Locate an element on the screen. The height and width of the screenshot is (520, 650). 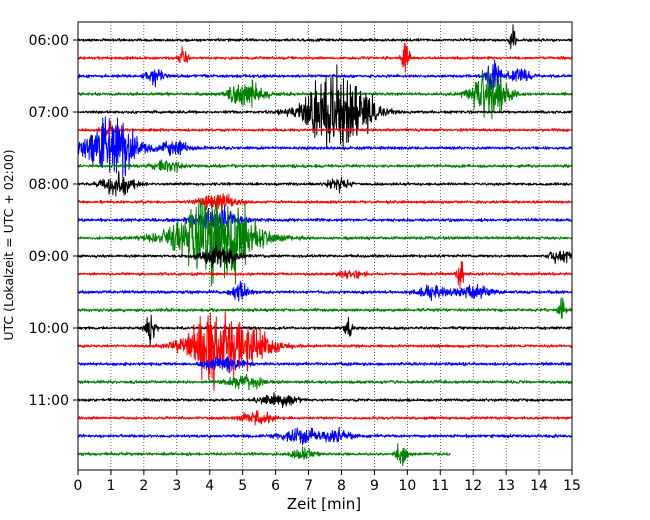
x-tick-label: 13 is located at coordinates (506, 486).